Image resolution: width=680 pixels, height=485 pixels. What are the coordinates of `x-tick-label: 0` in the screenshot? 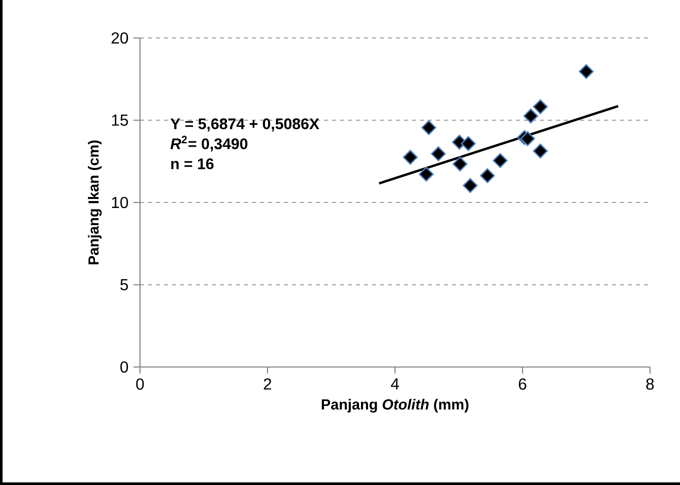 It's located at (140, 384).